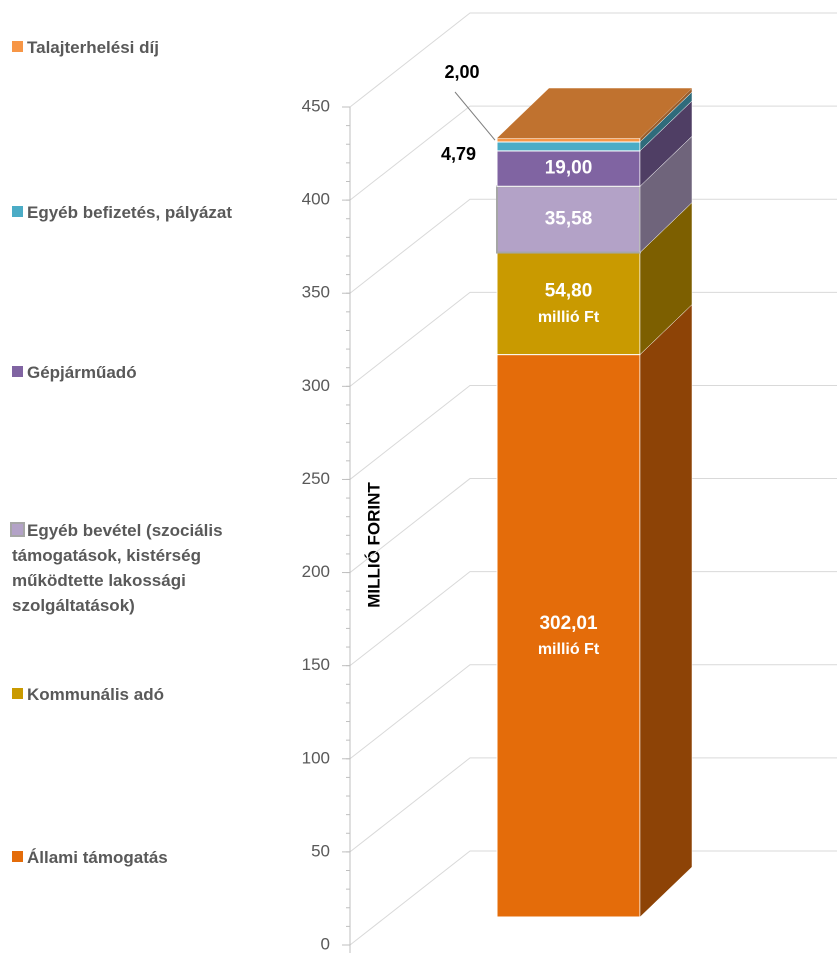 The image size is (837, 956). Describe the element at coordinates (316, 478) in the screenshot. I see `y-tick-label: 250` at that location.